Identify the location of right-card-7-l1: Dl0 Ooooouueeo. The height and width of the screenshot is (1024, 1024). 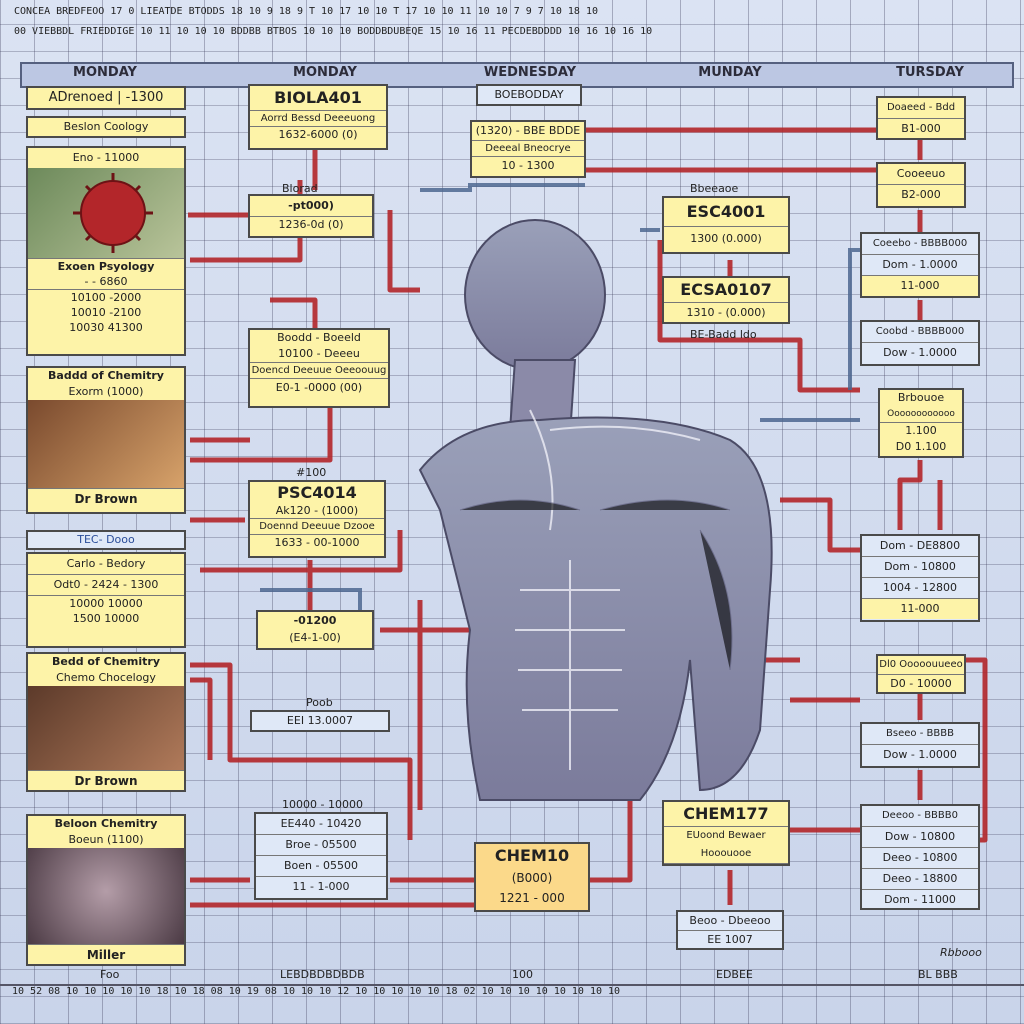
(921, 664).